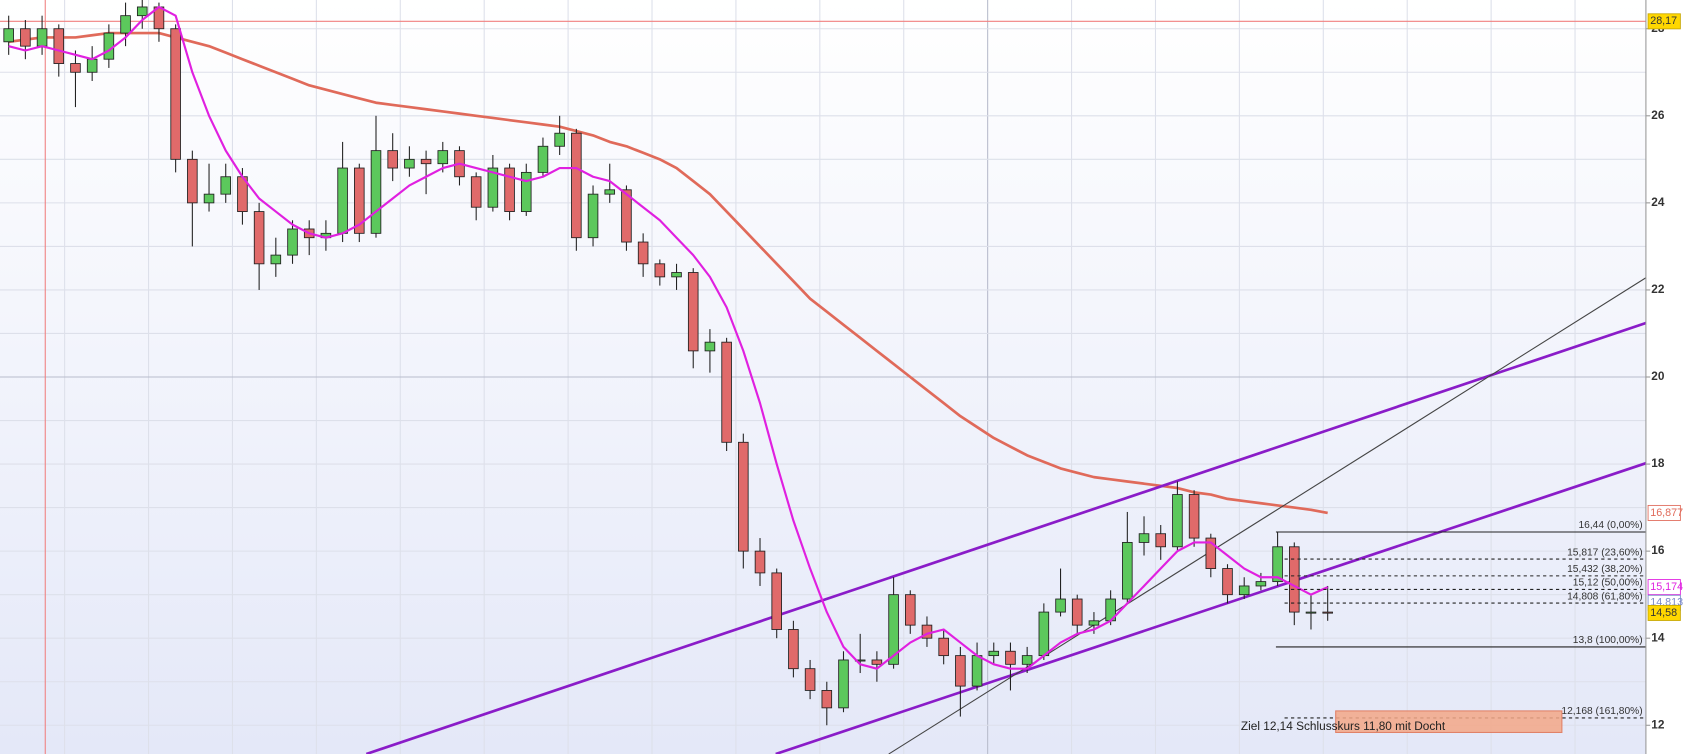 Image resolution: width=1689 pixels, height=754 pixels. I want to click on annotation: Ziel 12,14 Schlusskurs 11,80 mit Docht, so click(1343, 726).